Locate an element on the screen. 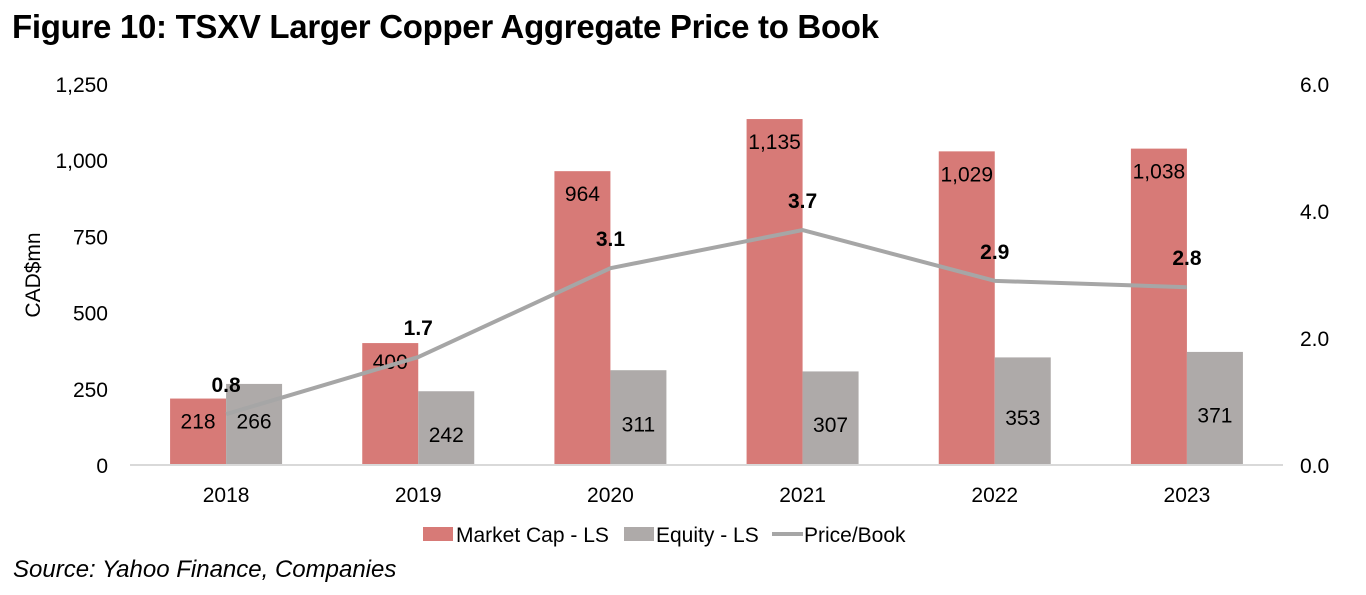 This screenshot has height=595, width=1366. data-label-equity: 307 is located at coordinates (830, 425).